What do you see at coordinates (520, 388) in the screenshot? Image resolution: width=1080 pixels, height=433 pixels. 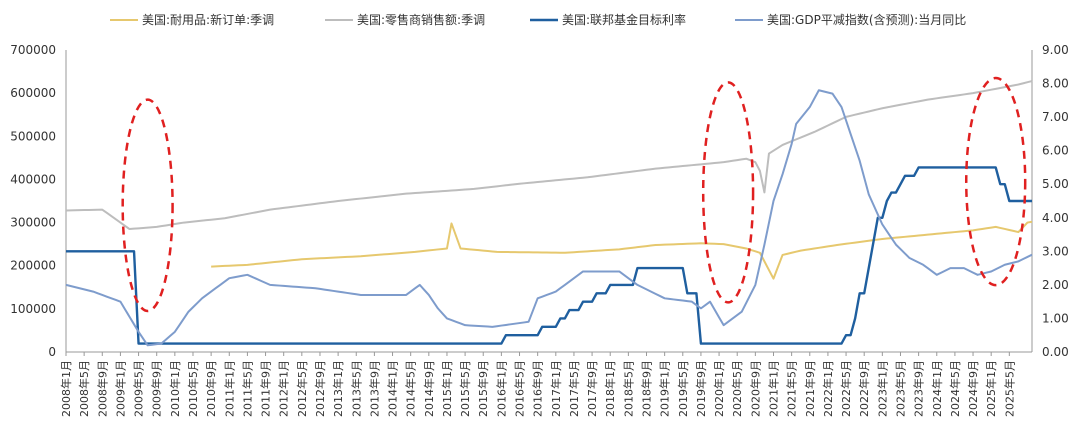 I see `x-tick-label: 2016年5月` at bounding box center [520, 388].